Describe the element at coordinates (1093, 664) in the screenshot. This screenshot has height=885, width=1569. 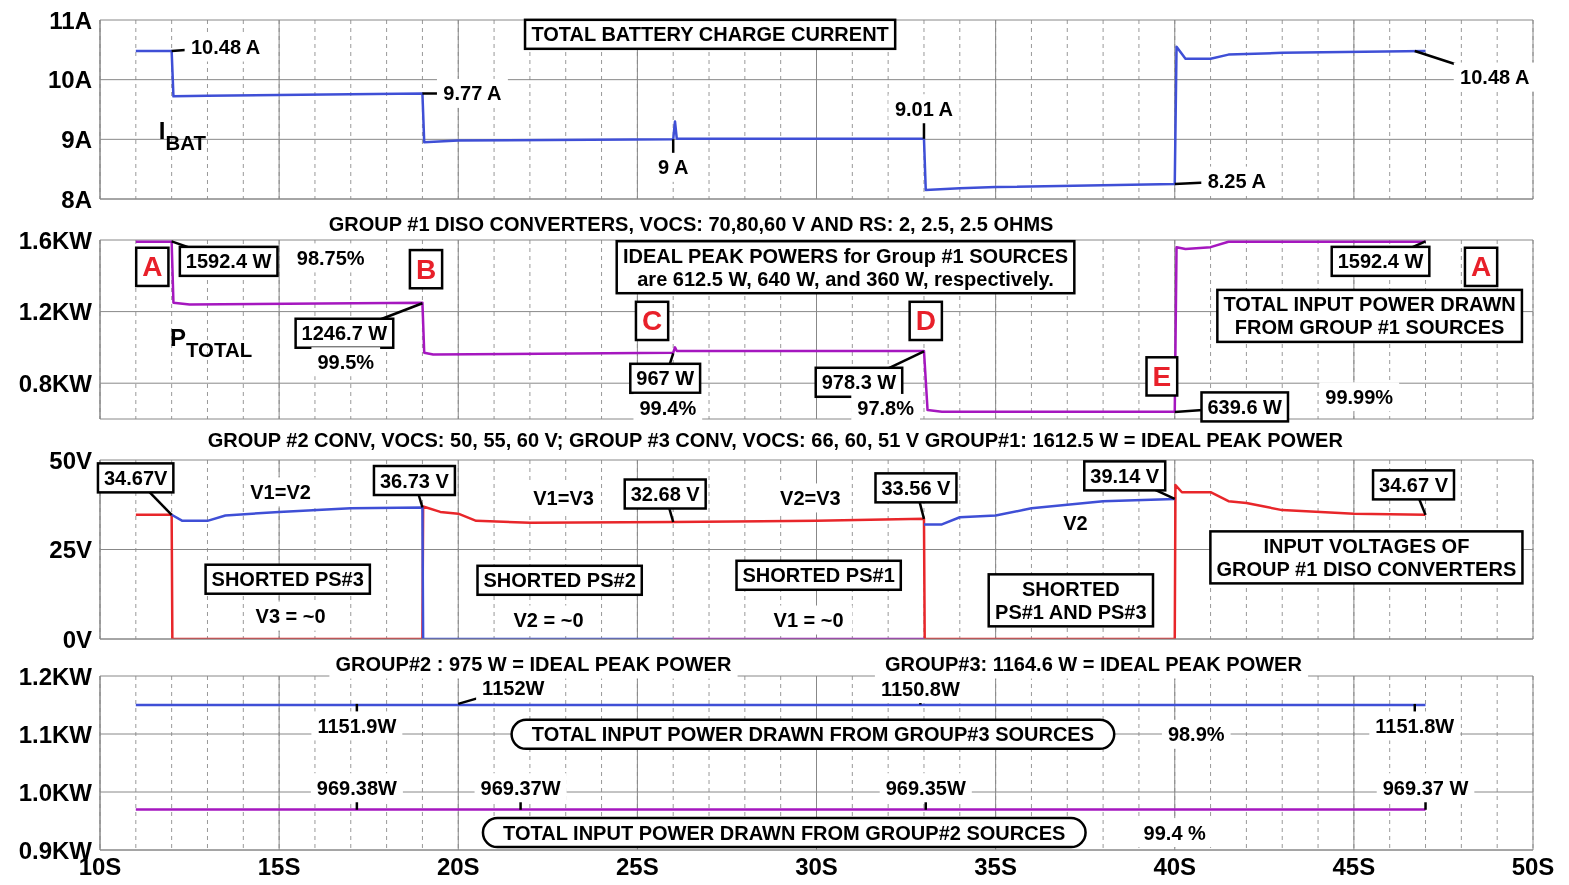
I see `chart-subtitle: GROUP#3: 1164.6 W = IDEAL PEAK POWER` at that location.